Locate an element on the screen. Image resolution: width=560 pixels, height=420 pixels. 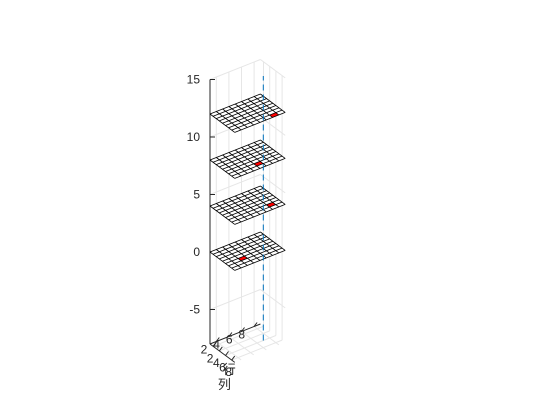
y-axis-line is located at coordinates (235, 334).